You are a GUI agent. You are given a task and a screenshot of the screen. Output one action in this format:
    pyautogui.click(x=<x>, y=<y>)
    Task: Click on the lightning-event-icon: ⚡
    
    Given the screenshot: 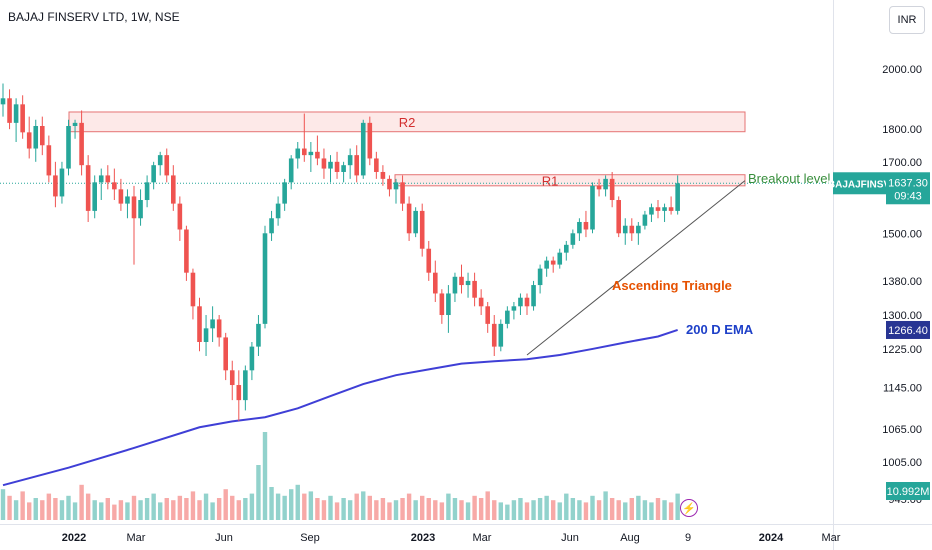 What is the action you would take?
    pyautogui.click(x=689, y=508)
    